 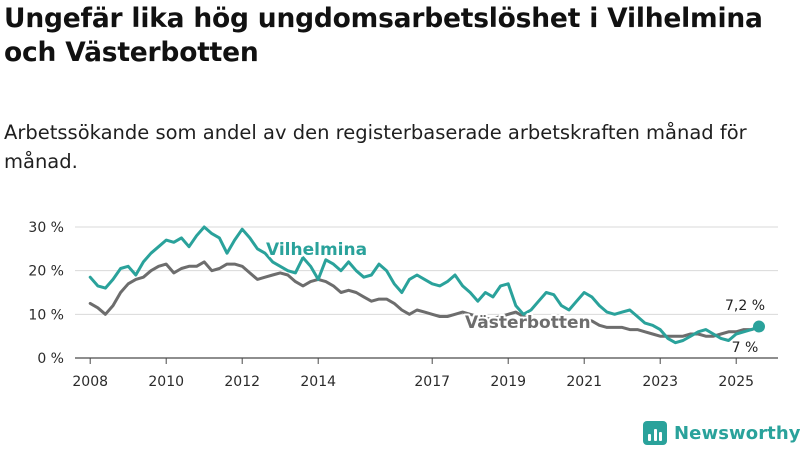 I want to click on series-label-vilhelmina: Vilhelmina, so click(x=316, y=250).